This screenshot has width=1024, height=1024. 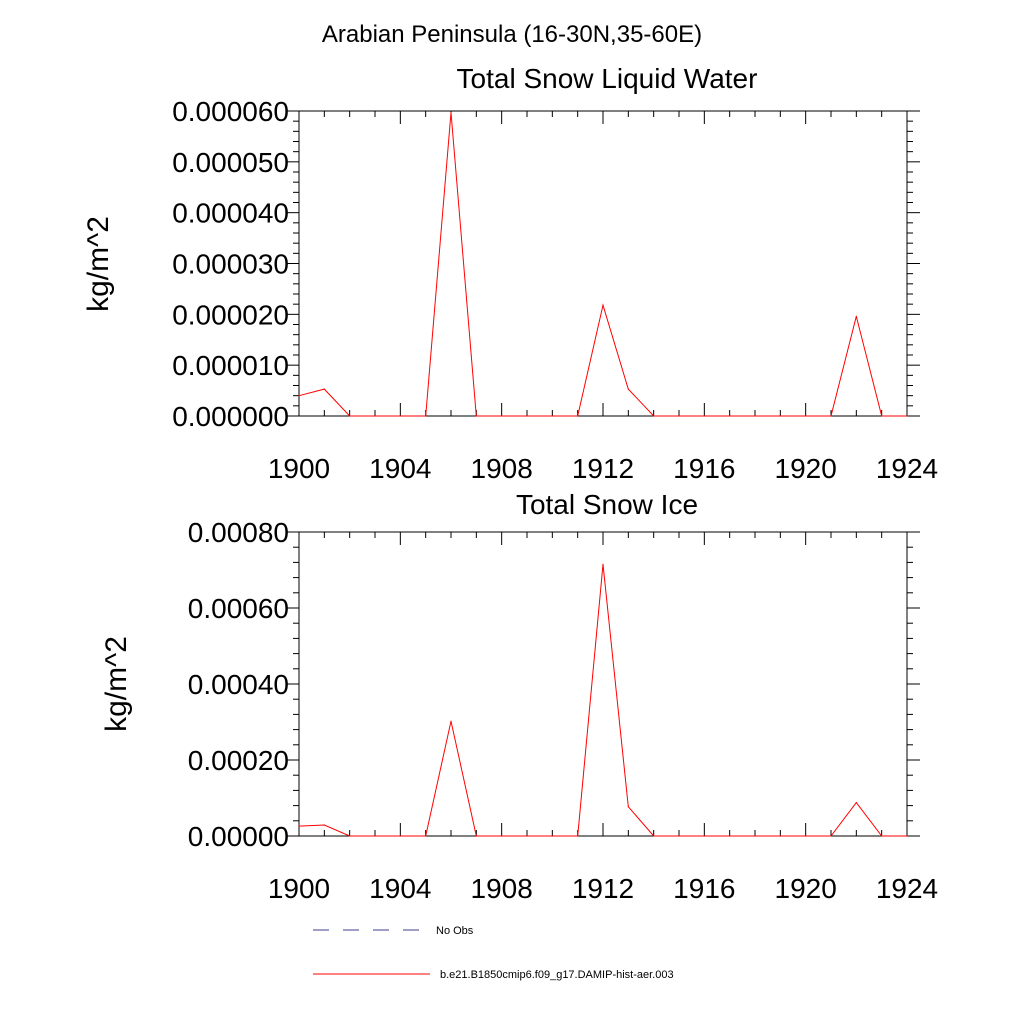 I want to click on y-tick-label: 0.00020, so click(x=238, y=760).